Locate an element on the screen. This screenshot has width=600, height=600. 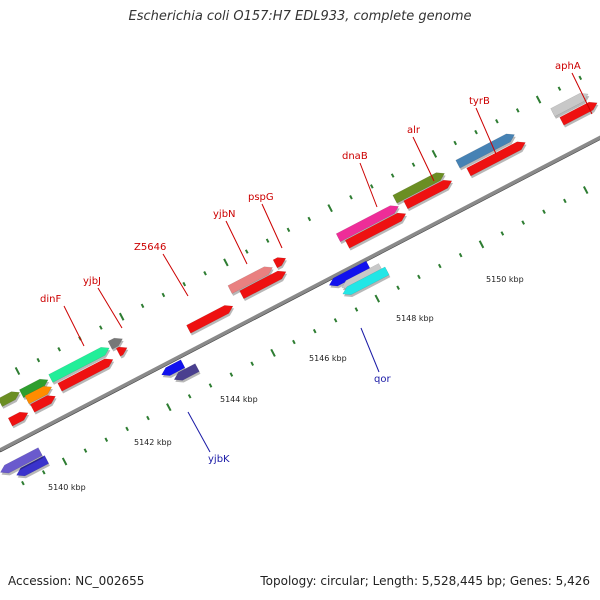
gene-label-z5646: Z5646 is located at coordinates (150, 247).